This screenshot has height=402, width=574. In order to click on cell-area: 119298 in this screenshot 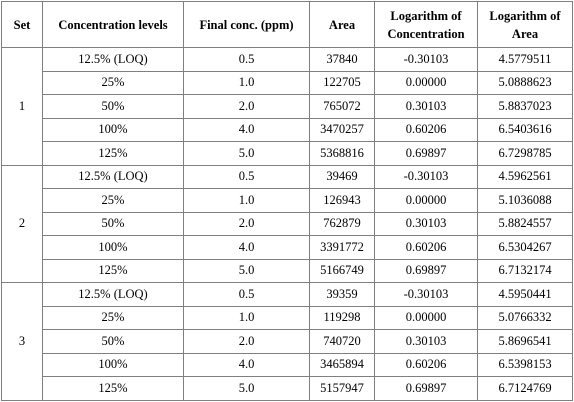, I will do `click(342, 317)`.